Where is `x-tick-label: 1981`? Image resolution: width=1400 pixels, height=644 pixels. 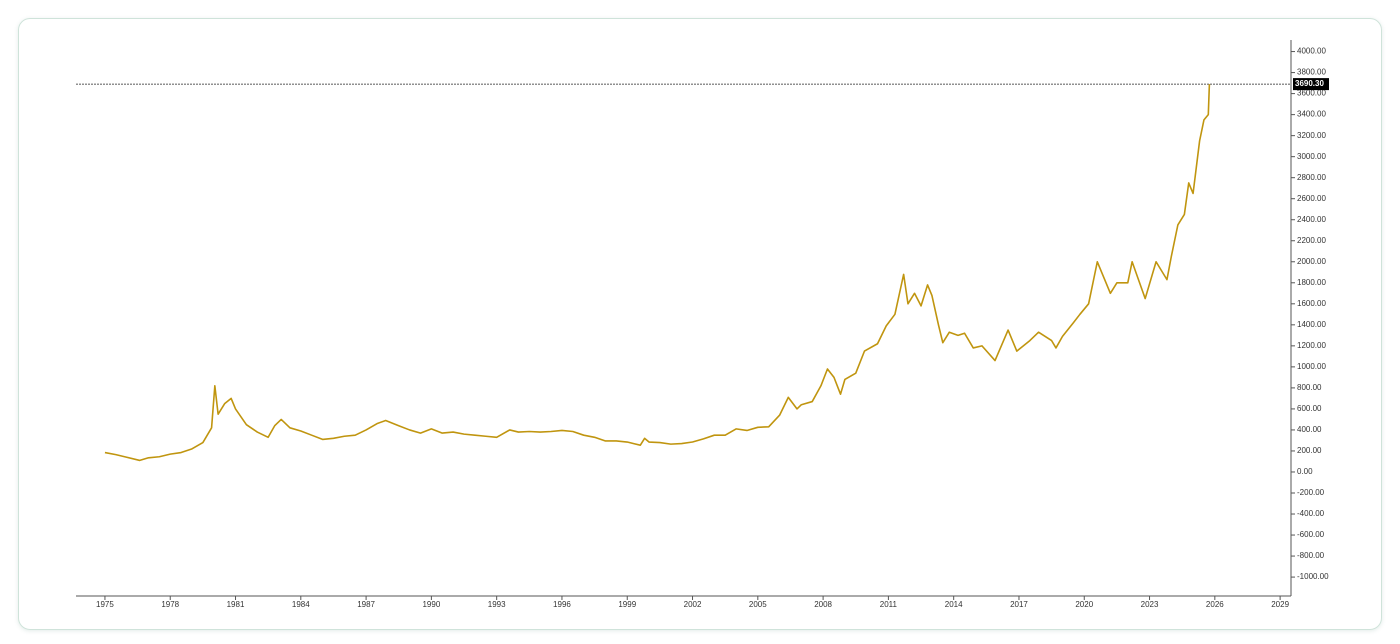
x-tick-label: 1981 is located at coordinates (236, 604).